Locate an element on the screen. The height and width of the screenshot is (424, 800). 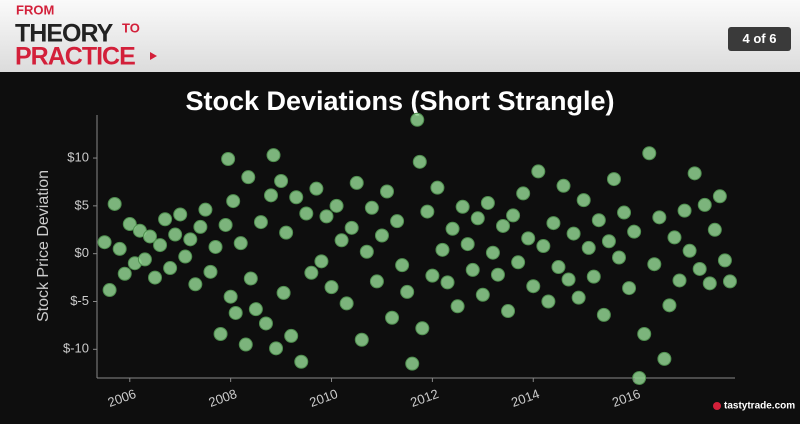
footer-logo: tastytrade.com is located at coordinates (759, 406).